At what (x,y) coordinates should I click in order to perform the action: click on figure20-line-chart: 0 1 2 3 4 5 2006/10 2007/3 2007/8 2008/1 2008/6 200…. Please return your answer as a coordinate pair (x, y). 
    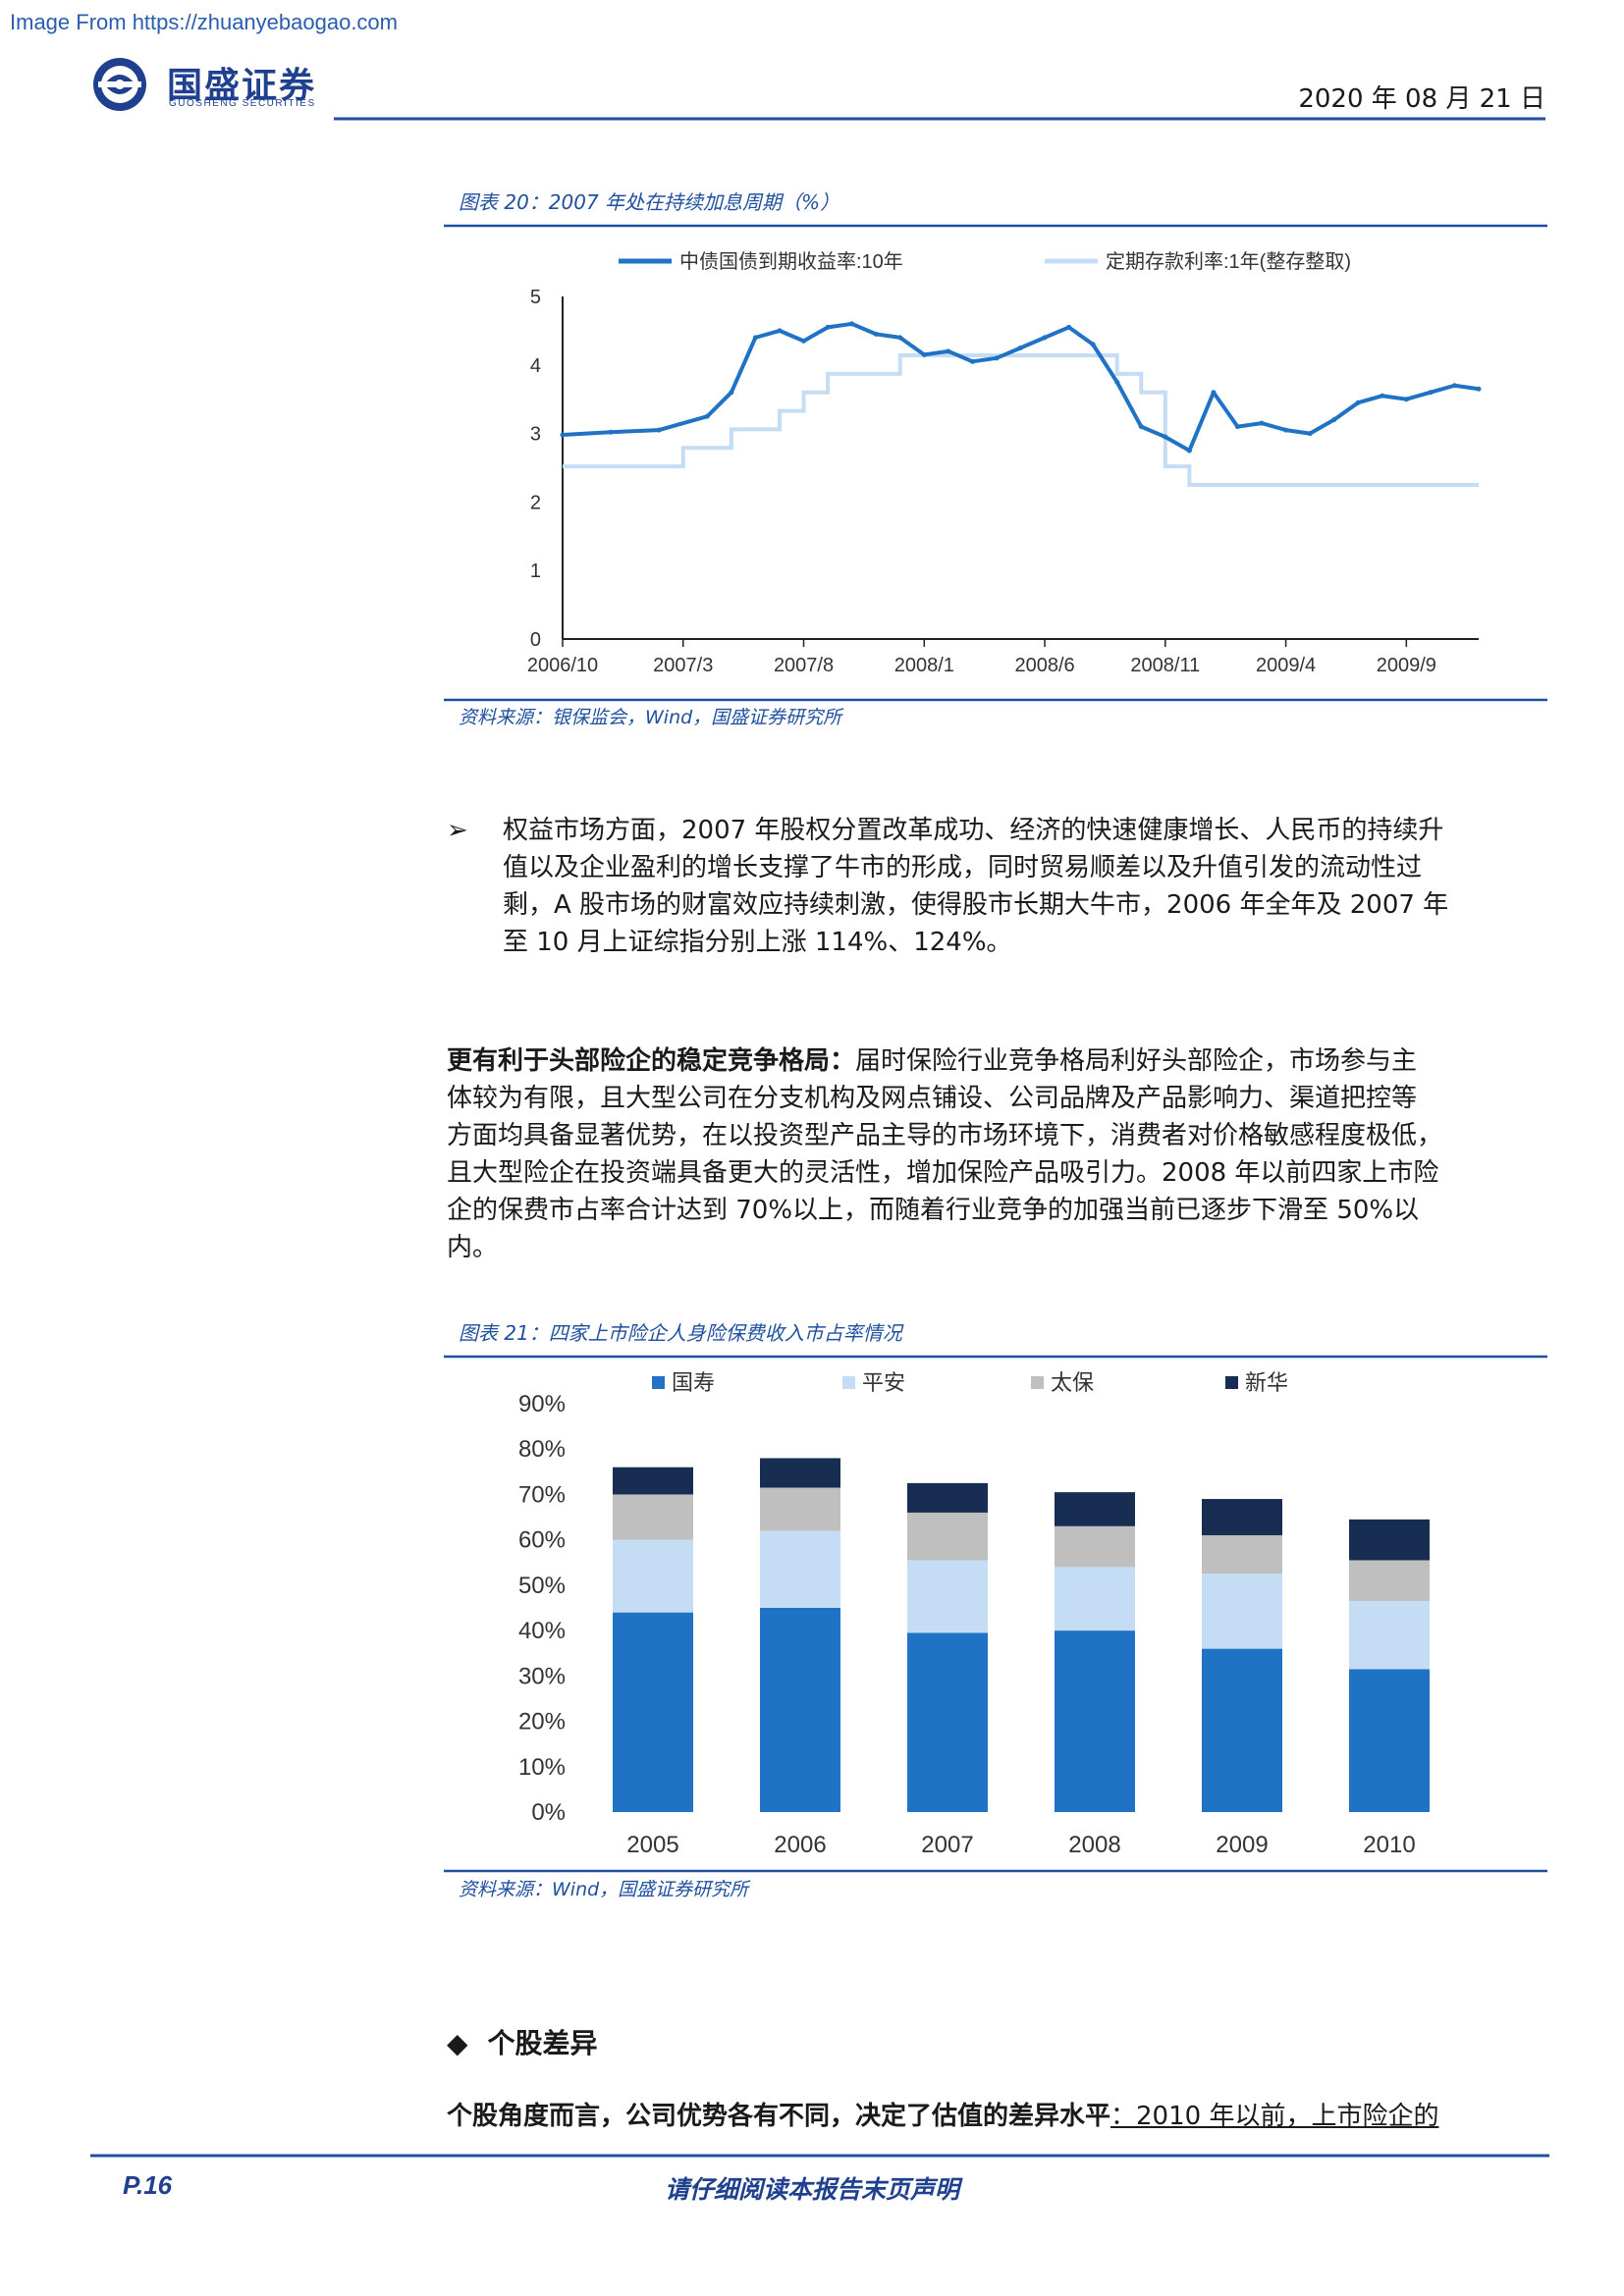
    Looking at the image, I should click on (1004, 463).